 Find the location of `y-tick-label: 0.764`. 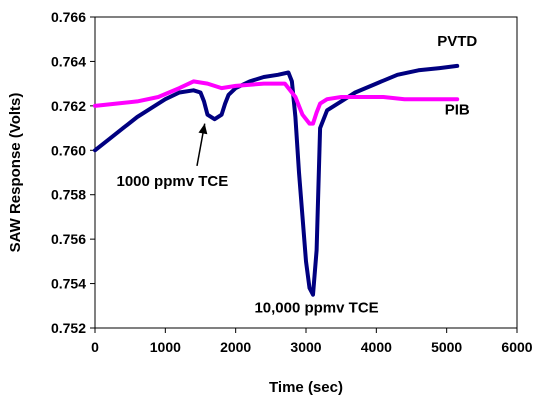

y-tick-label: 0.764 is located at coordinates (68, 61).